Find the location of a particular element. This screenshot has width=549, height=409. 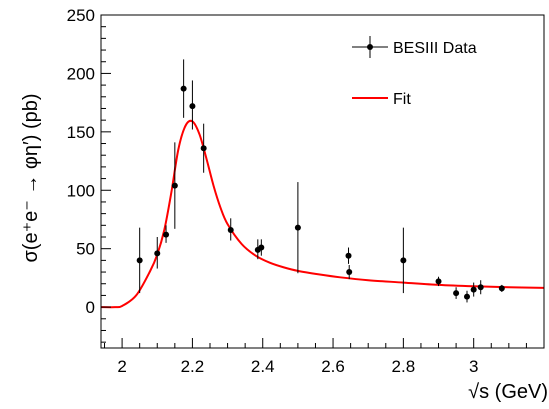

y-tick-label: 0 is located at coordinates (90, 307).